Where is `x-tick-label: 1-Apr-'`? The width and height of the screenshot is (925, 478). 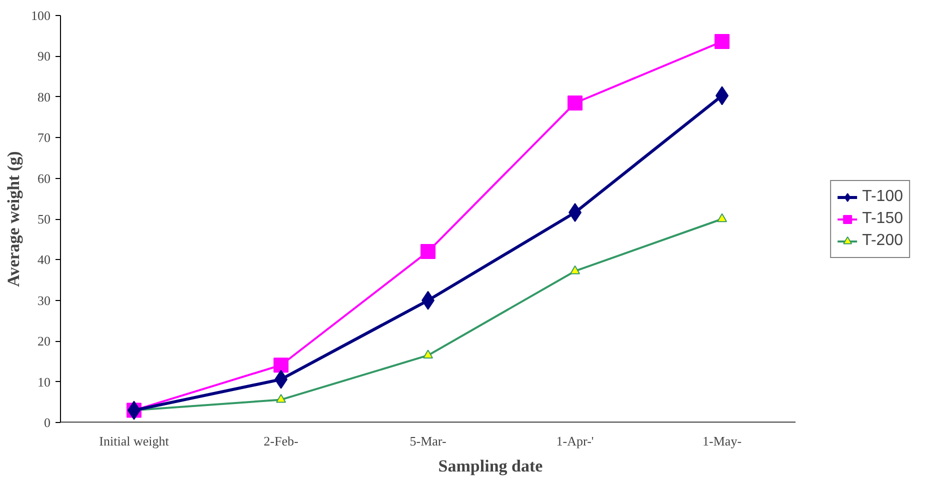
x-tick-label: 1-Apr-' is located at coordinates (575, 441).